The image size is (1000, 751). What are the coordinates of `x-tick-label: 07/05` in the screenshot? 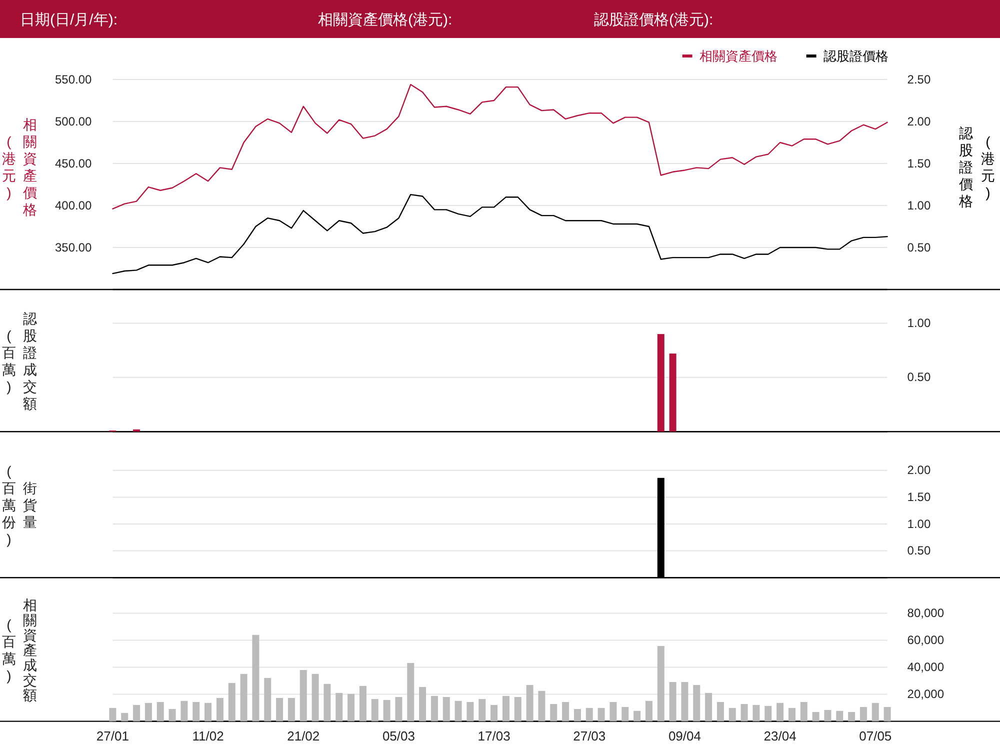 It's located at (875, 736).